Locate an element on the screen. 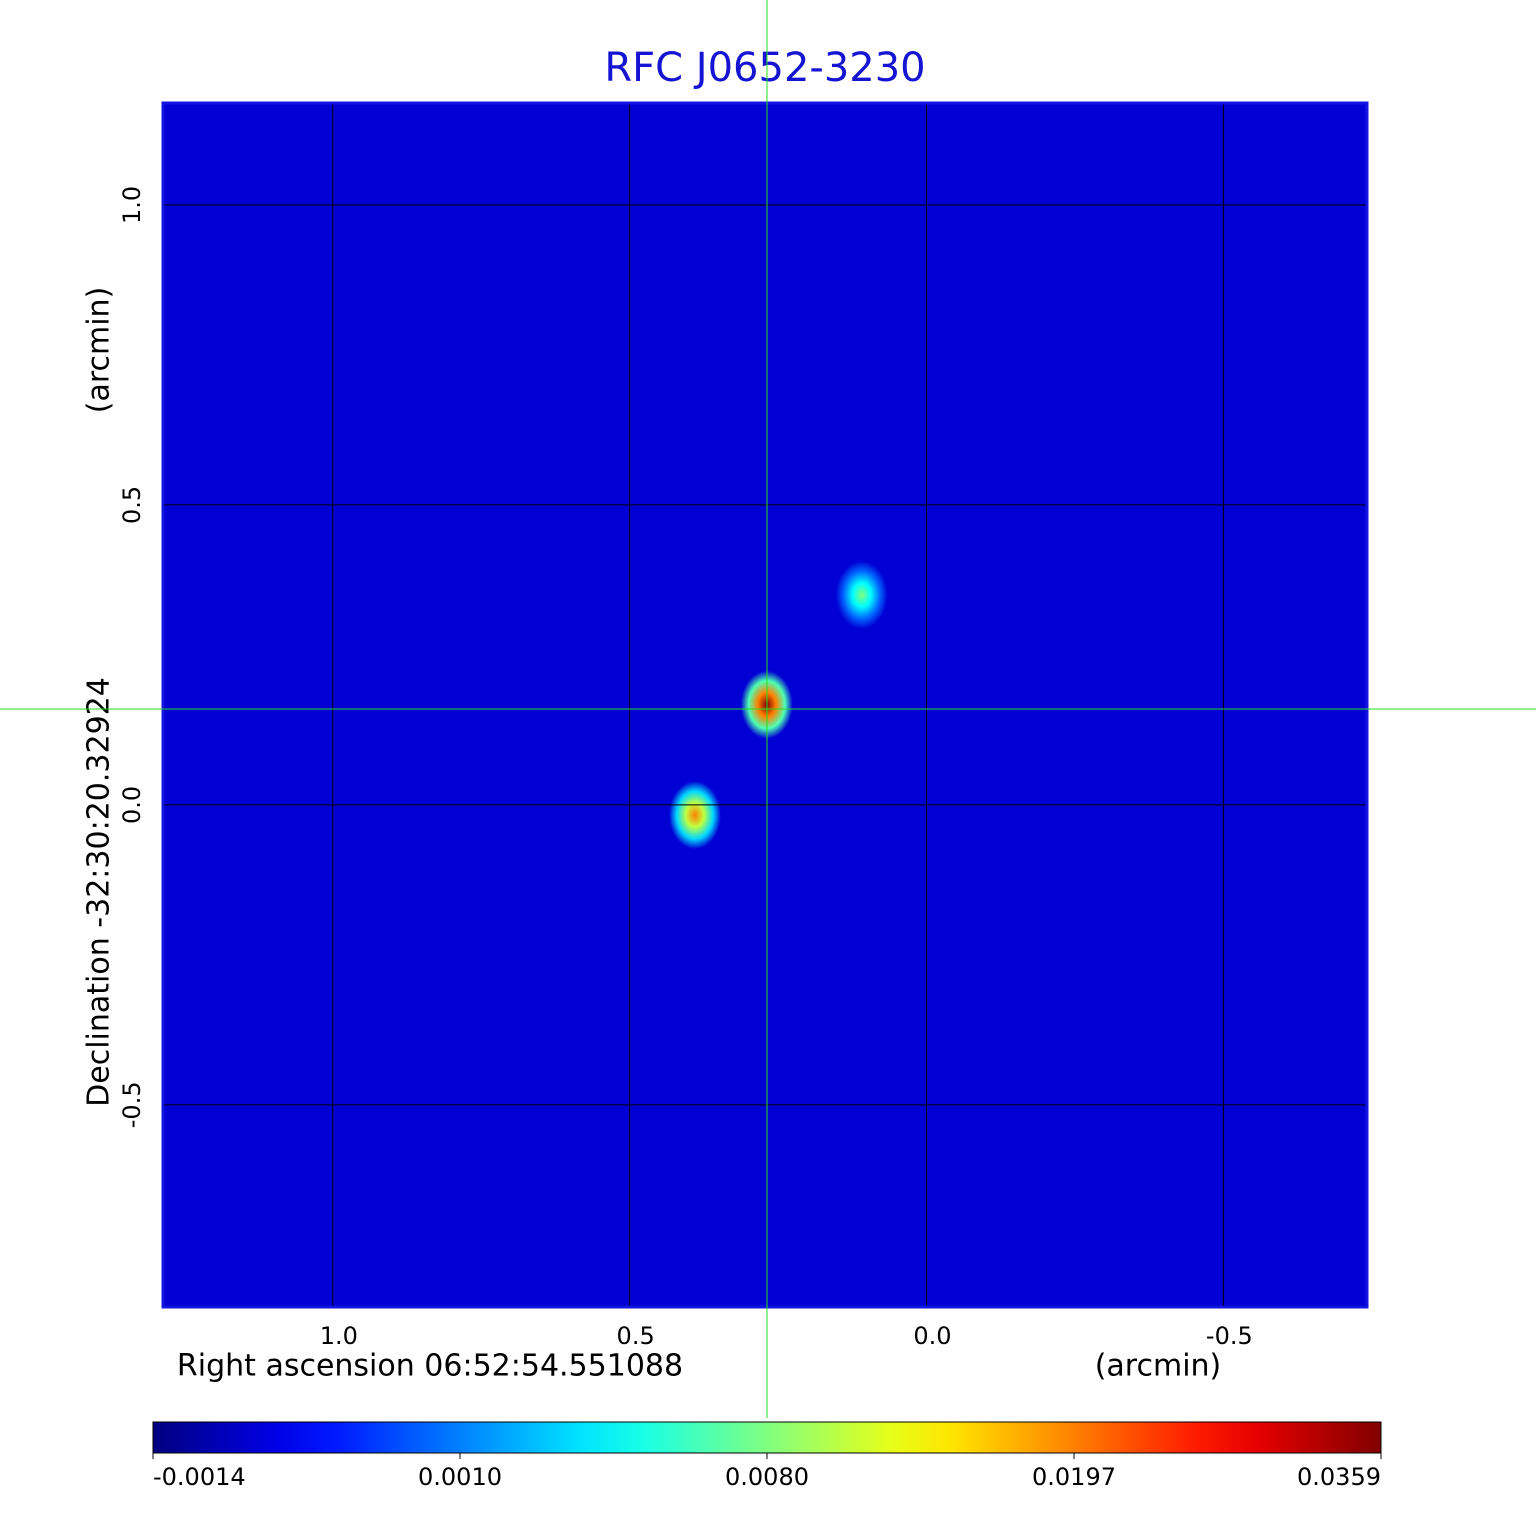  colorbar-tick-label: -0.0014 is located at coordinates (199, 1477).